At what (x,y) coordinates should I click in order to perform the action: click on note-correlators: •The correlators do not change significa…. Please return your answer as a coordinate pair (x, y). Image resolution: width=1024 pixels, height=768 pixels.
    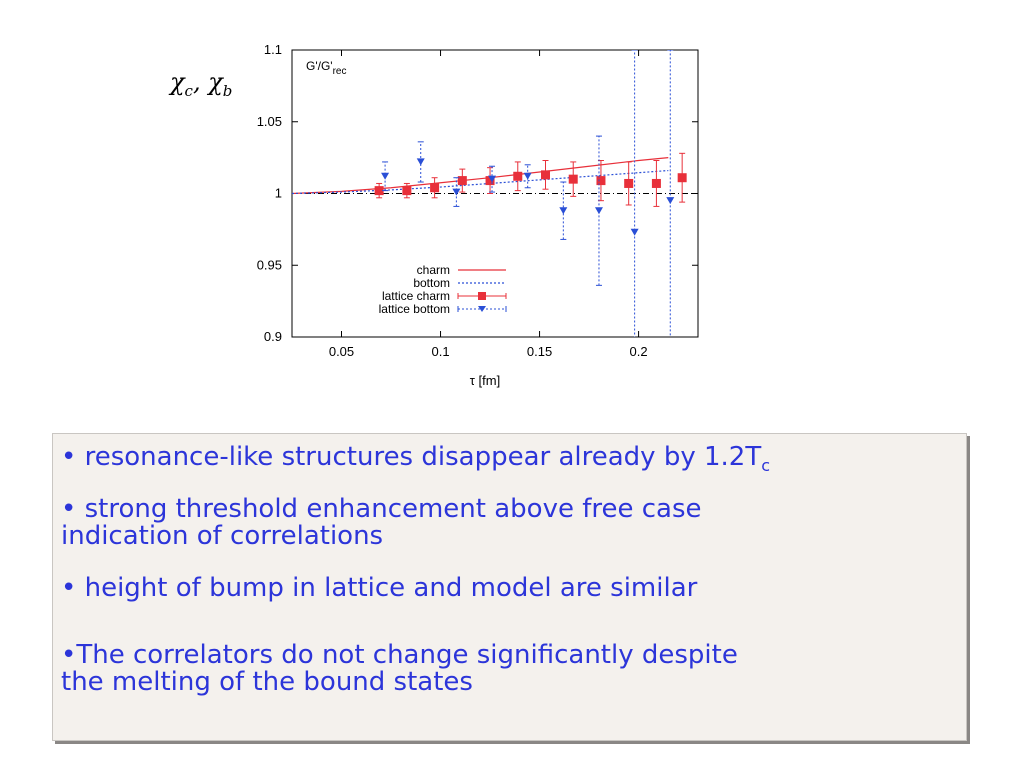
    Looking at the image, I should click on (399, 655).